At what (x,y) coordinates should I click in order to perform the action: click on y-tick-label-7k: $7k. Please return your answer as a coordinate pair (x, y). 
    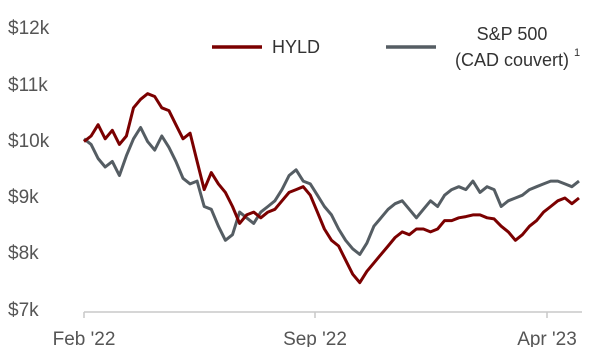
    Looking at the image, I should click on (23, 310).